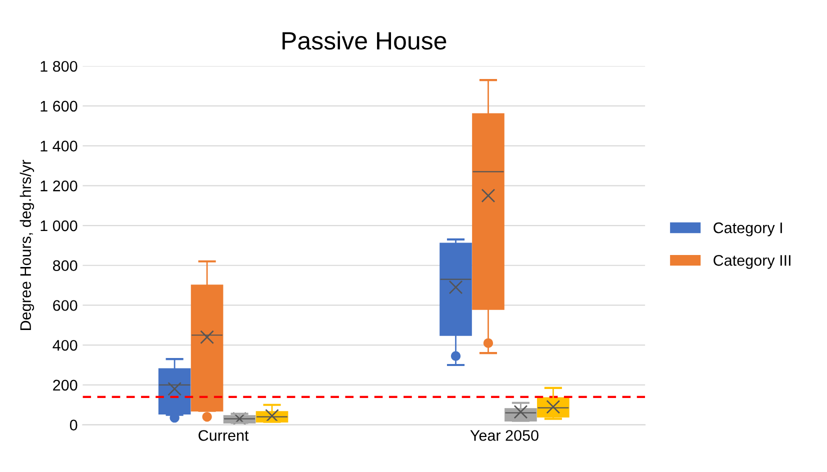  What do you see at coordinates (223, 435) in the screenshot?
I see `x-tick-label: Current` at bounding box center [223, 435].